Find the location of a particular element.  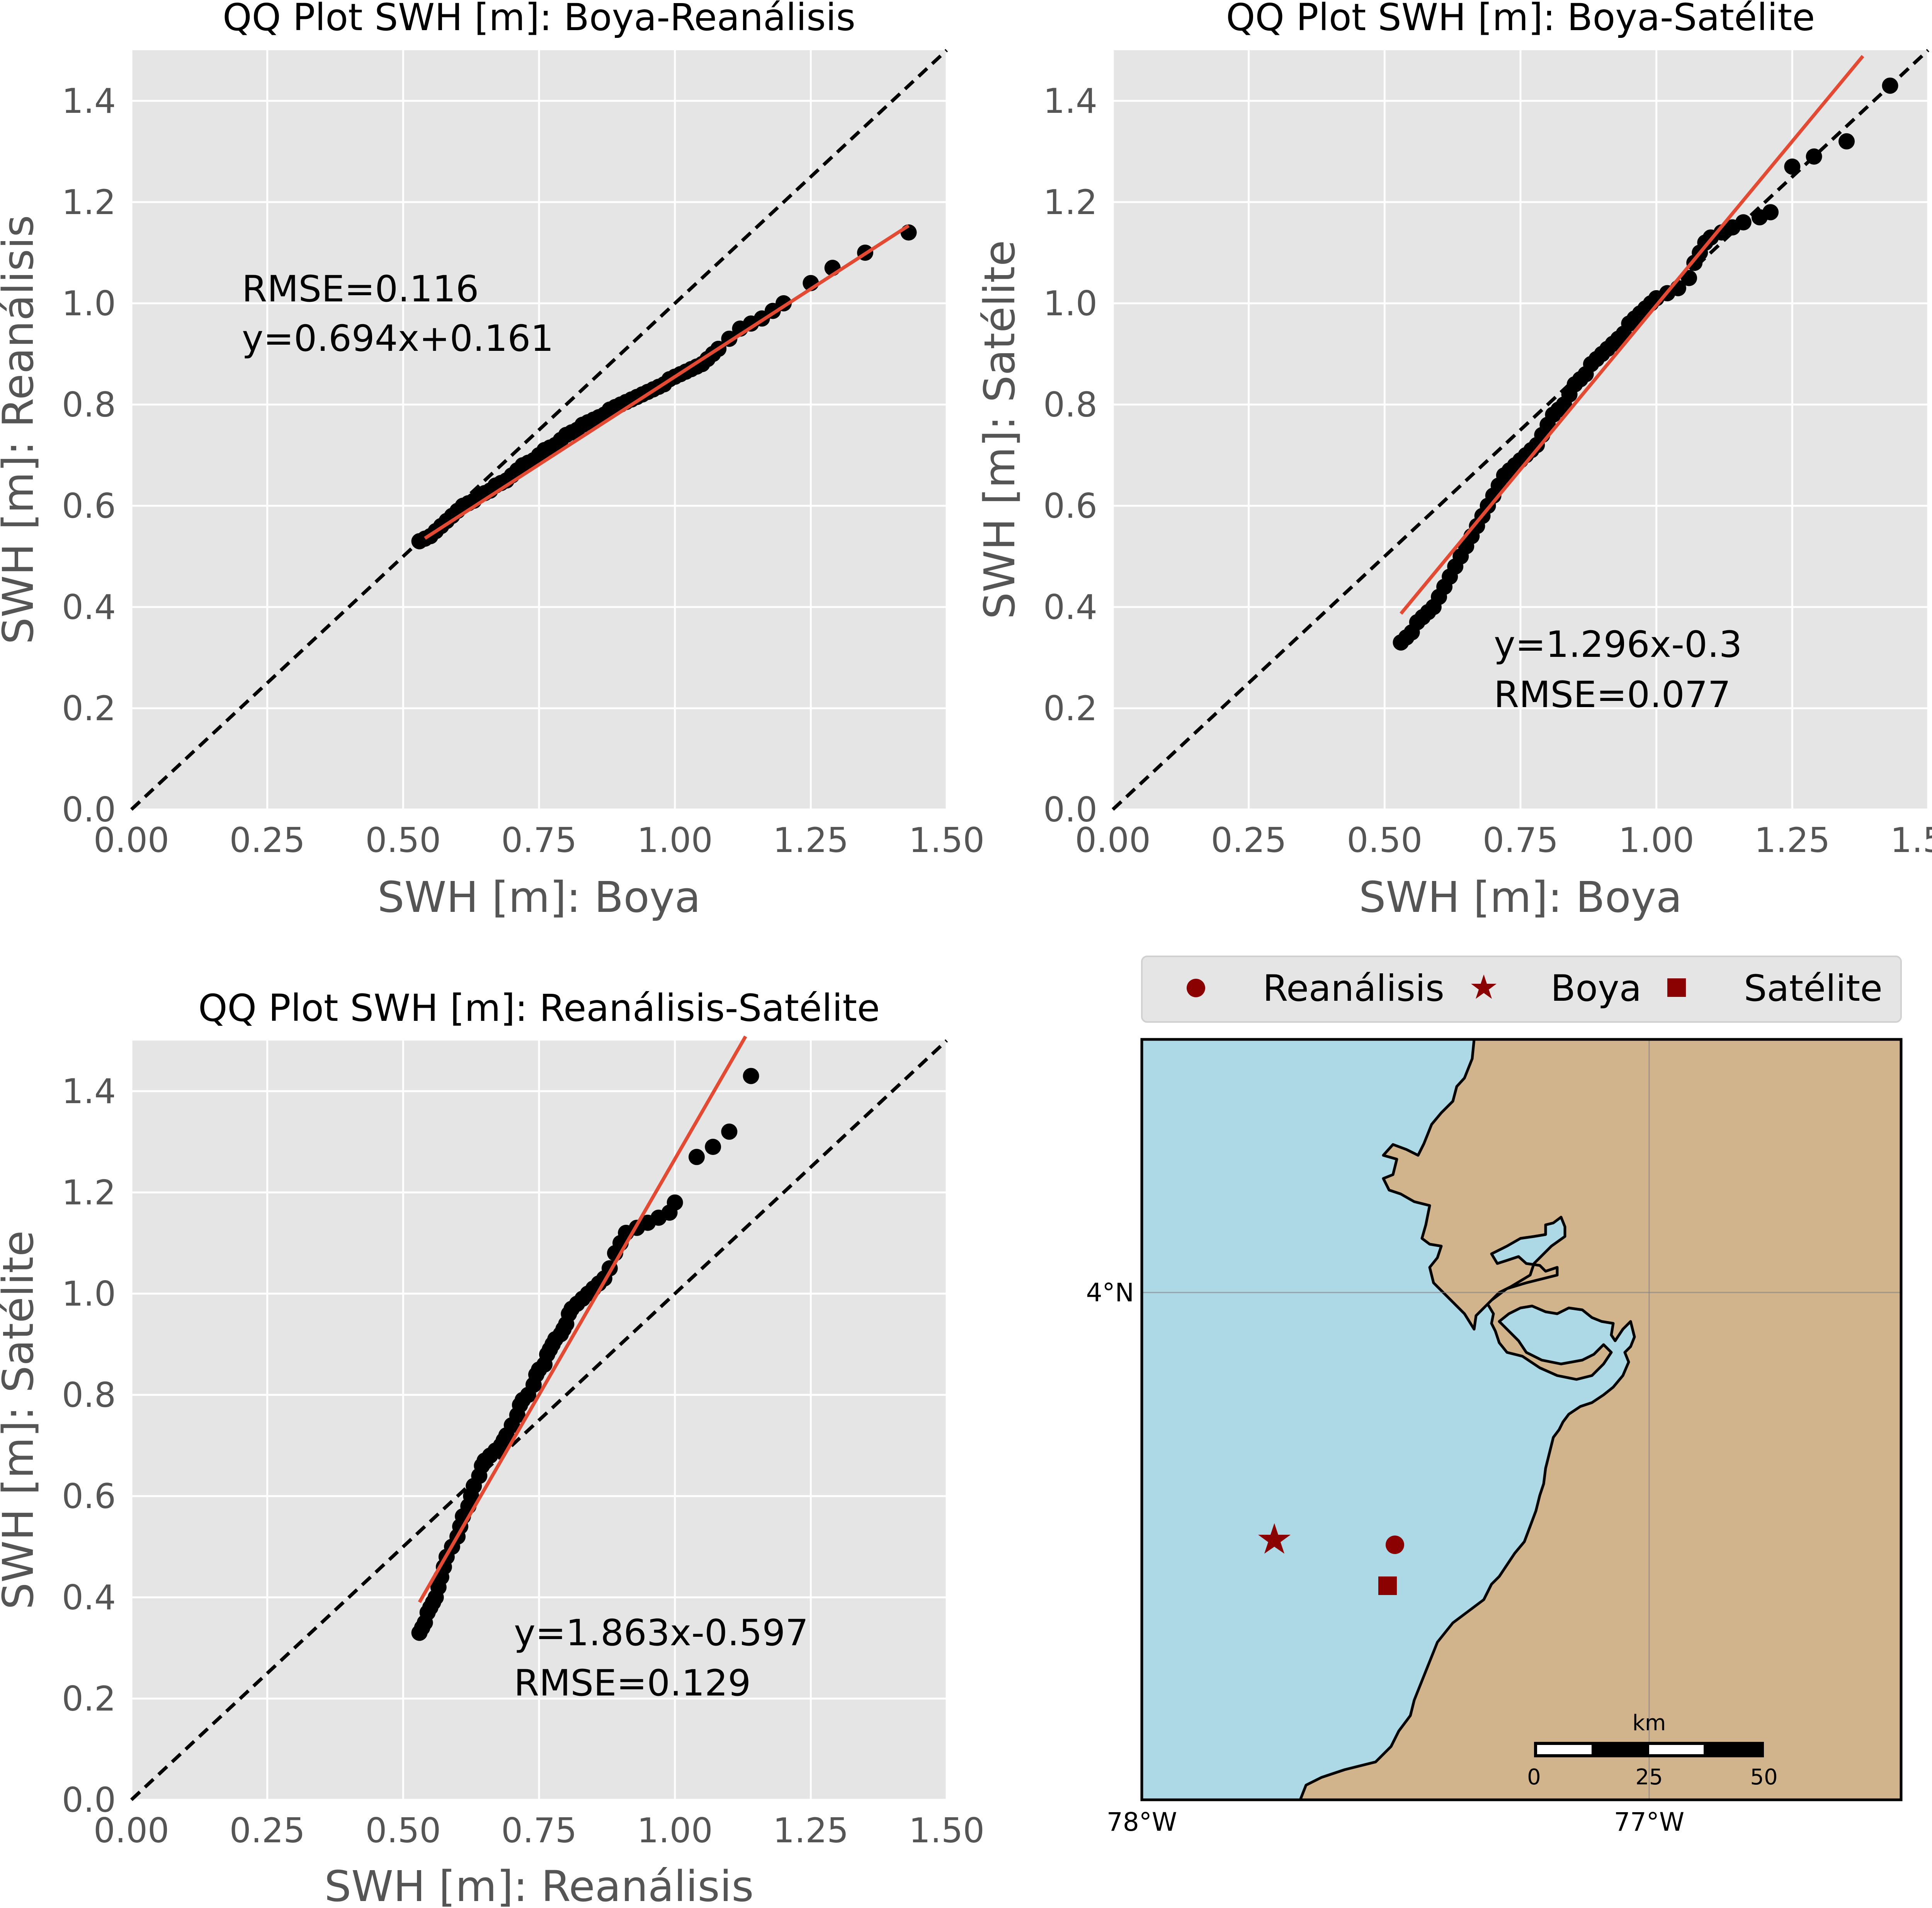

legend-label-boya: Boya is located at coordinates (1596, 989).